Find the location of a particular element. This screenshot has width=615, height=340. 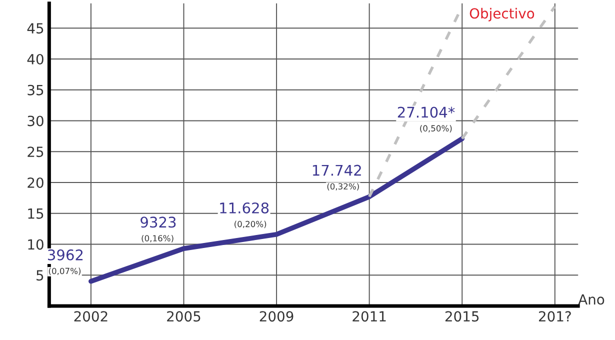

annotation: (0,07%) is located at coordinates (64, 272).